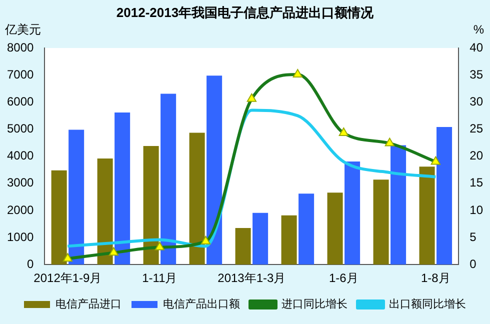 This screenshot has height=324, width=490. I want to click on y2-tick-label: 10, so click(477, 209).